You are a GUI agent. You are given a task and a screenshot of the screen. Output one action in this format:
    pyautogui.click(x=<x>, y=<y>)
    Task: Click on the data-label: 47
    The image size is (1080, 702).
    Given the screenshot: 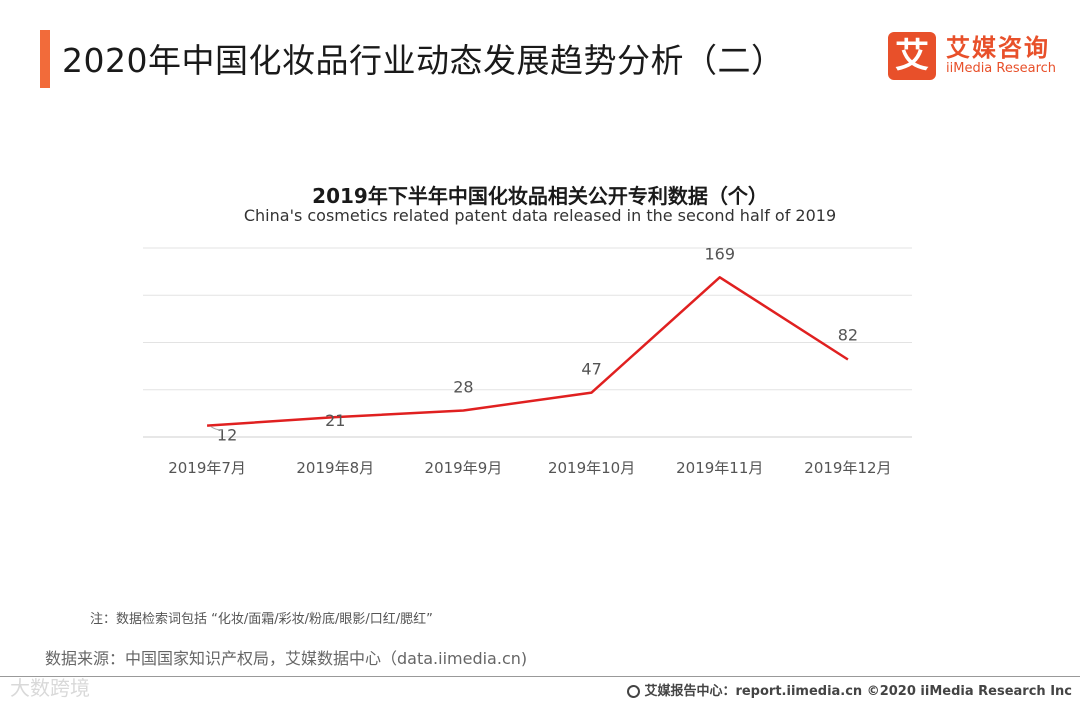 What is the action you would take?
    pyautogui.click(x=591, y=369)
    